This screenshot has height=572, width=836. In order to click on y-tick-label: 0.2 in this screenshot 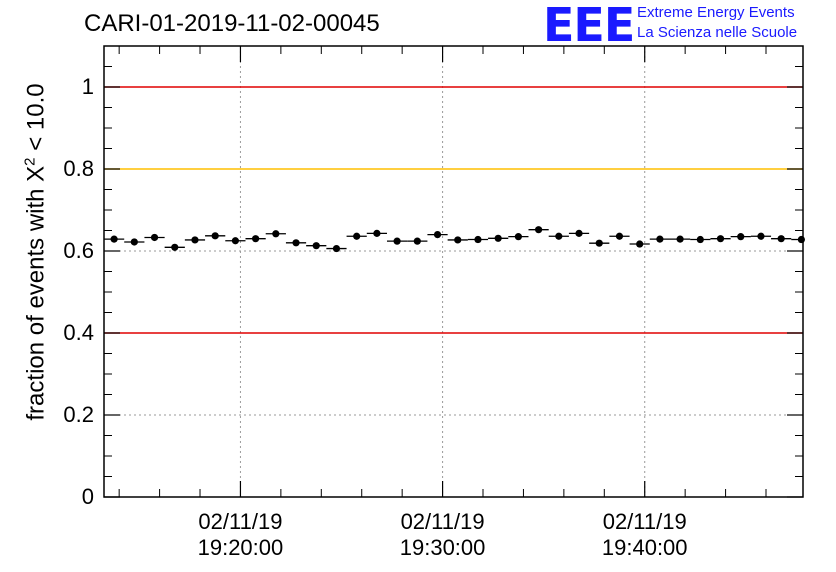, I will do `click(78, 414)`.